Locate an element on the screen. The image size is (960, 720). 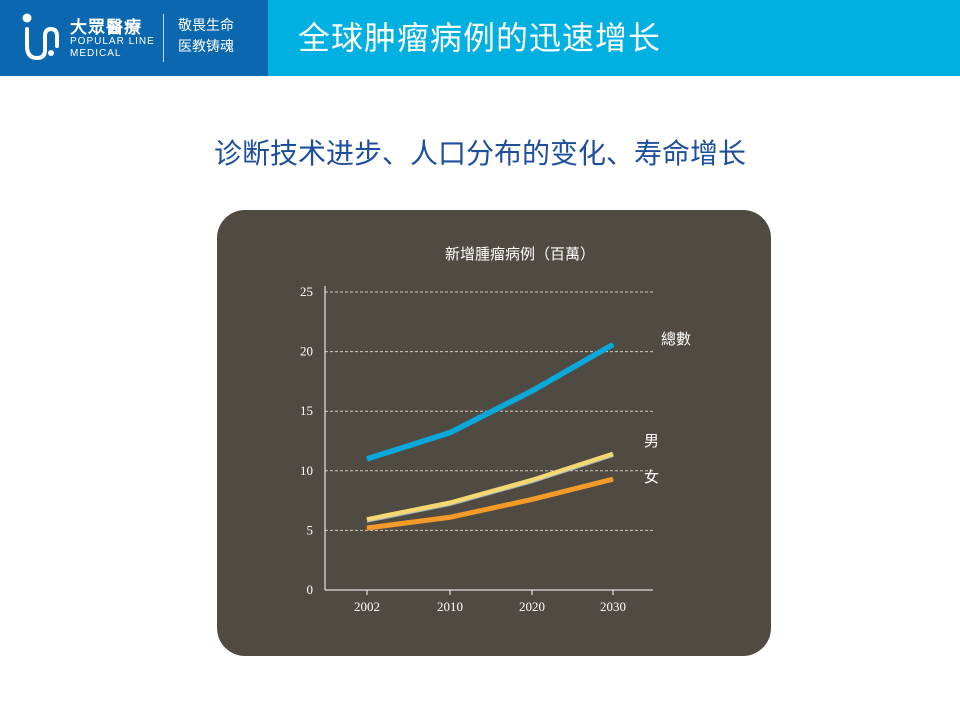
series-layer is located at coordinates (490, 436).